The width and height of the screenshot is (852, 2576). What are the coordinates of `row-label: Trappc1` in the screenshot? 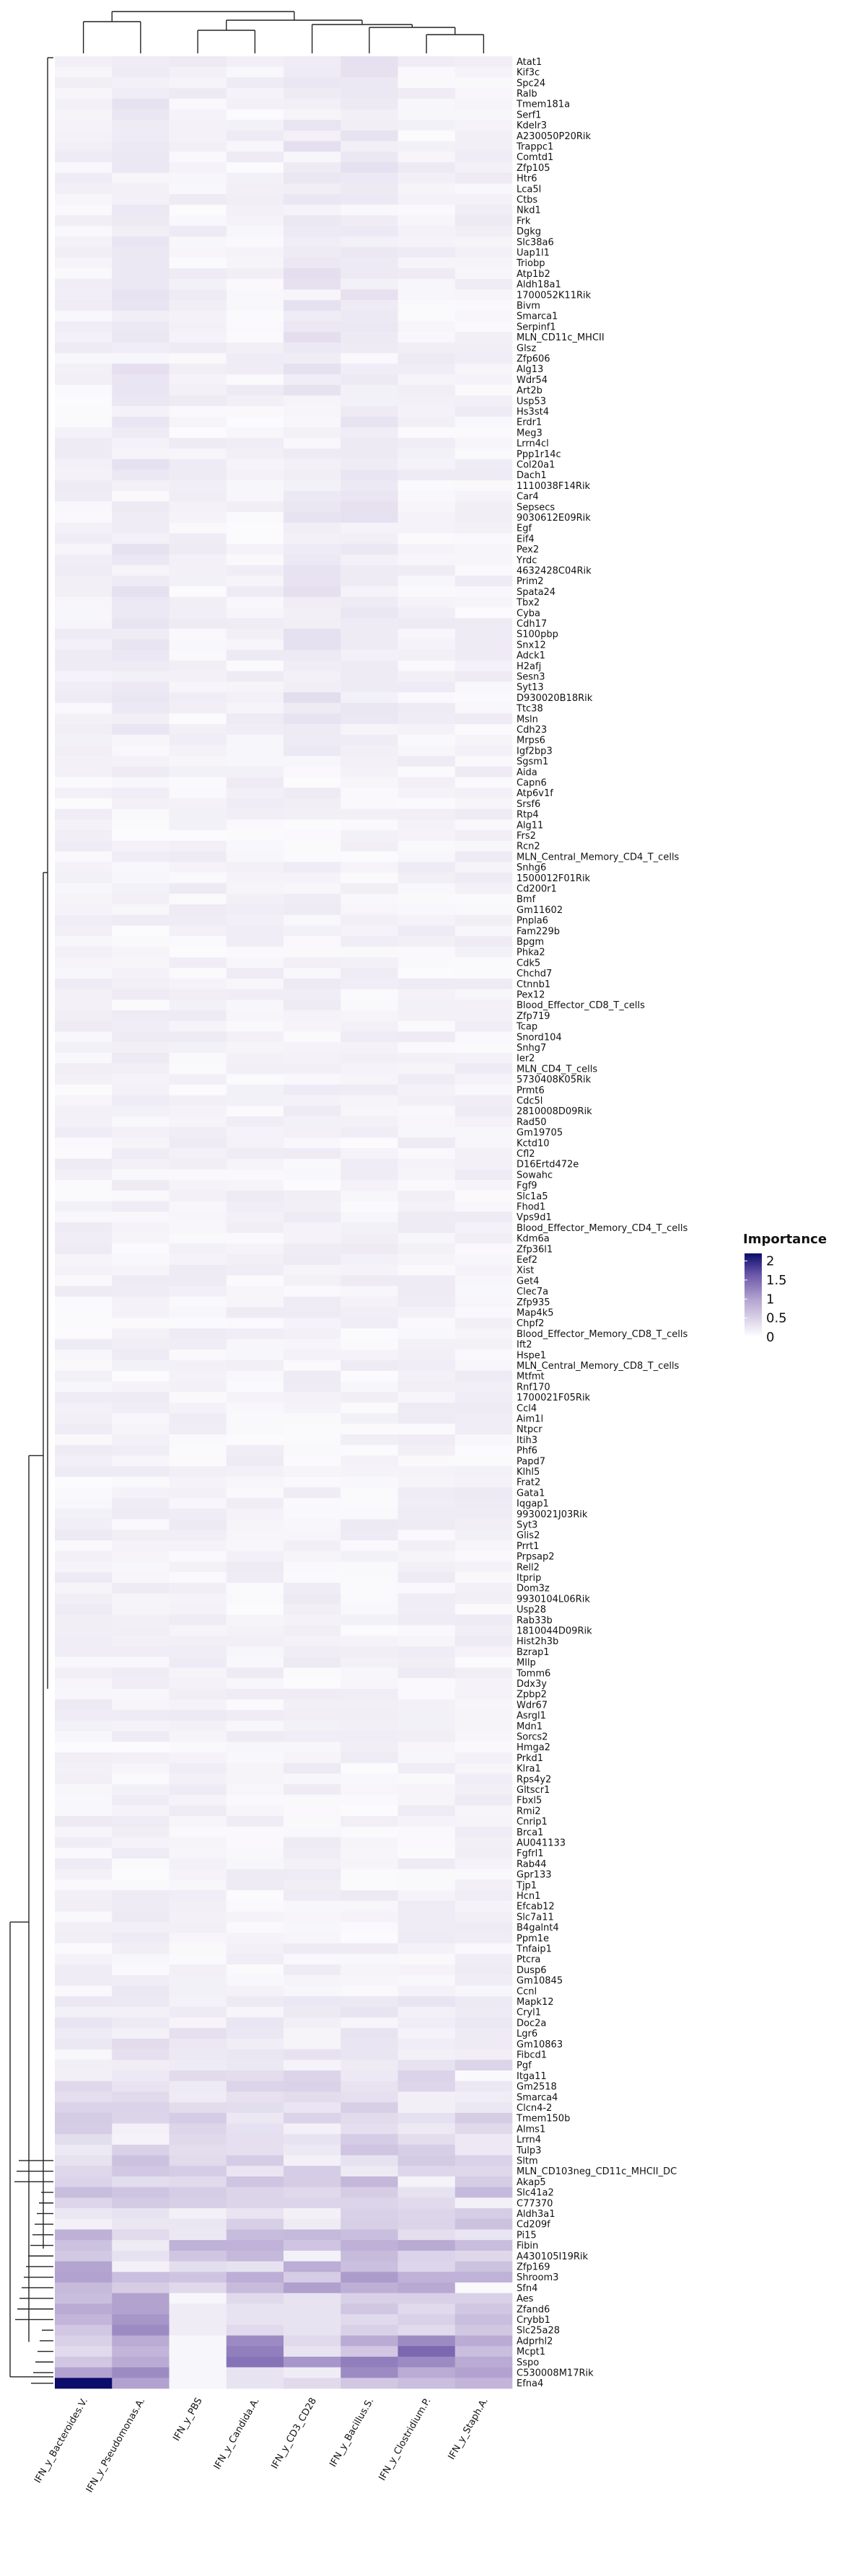 It's located at (534, 146).